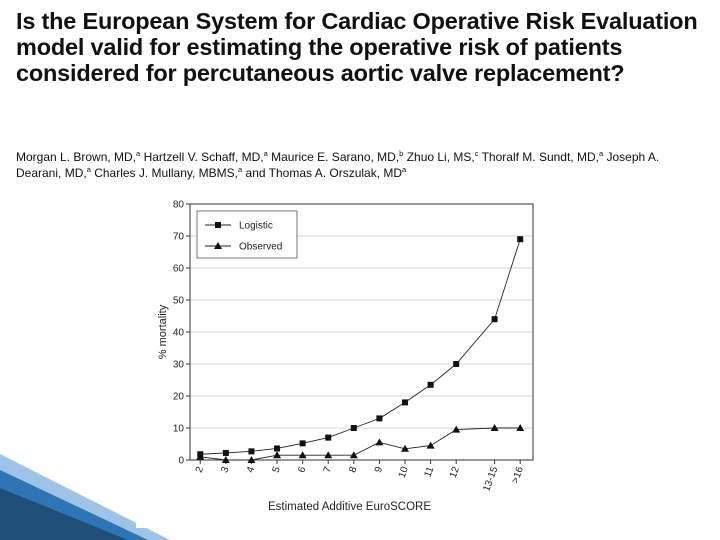 The width and height of the screenshot is (720, 540). I want to click on x-axis-label: Estimated Additive EuroSCORE, so click(349, 507).